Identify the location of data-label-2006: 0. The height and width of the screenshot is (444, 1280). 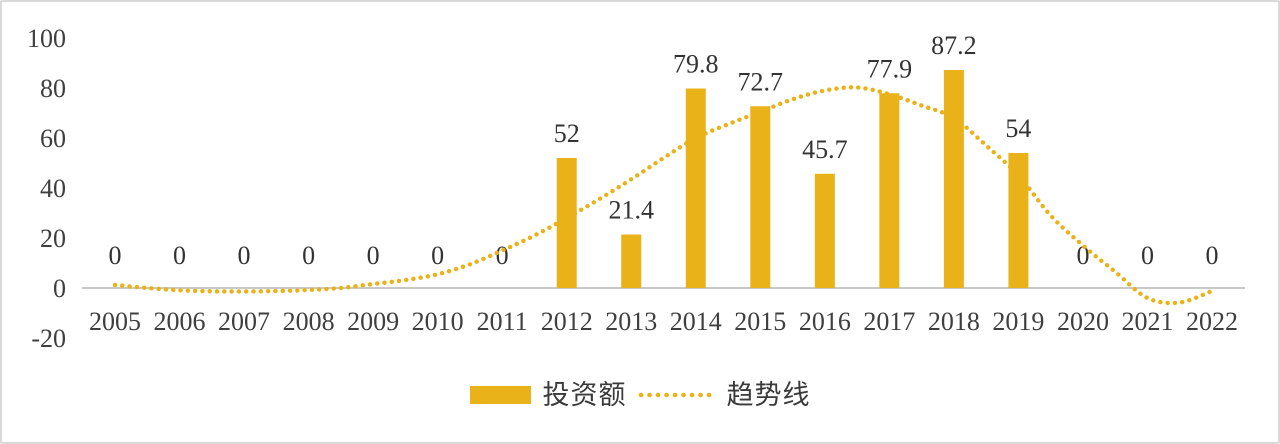
(179, 255).